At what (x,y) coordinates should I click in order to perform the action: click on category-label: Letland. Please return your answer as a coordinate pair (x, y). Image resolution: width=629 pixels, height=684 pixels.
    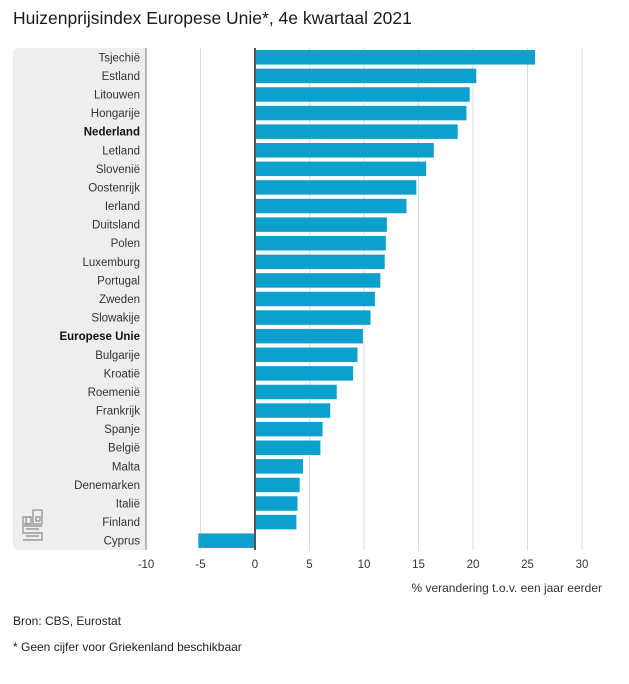
    Looking at the image, I should click on (121, 151).